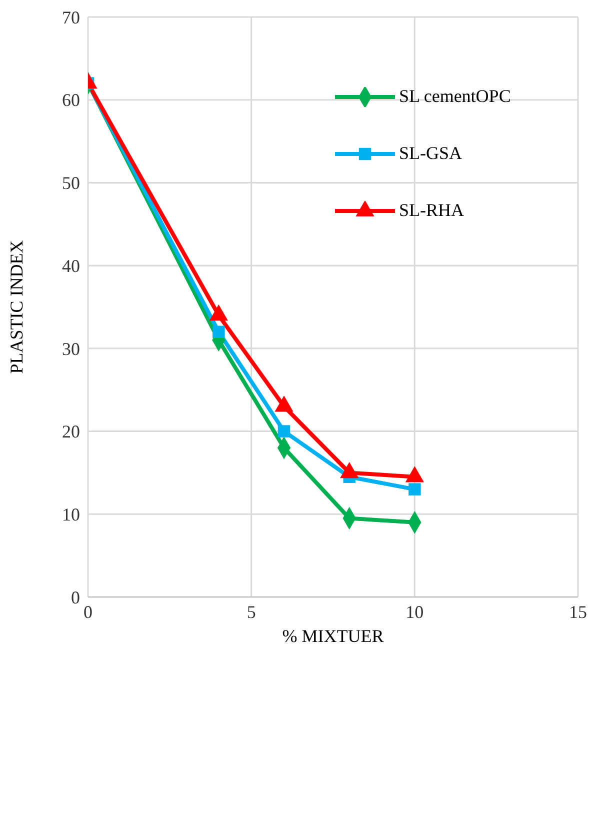  Describe the element at coordinates (71, 514) in the screenshot. I see `y-tick-label: 10` at that location.